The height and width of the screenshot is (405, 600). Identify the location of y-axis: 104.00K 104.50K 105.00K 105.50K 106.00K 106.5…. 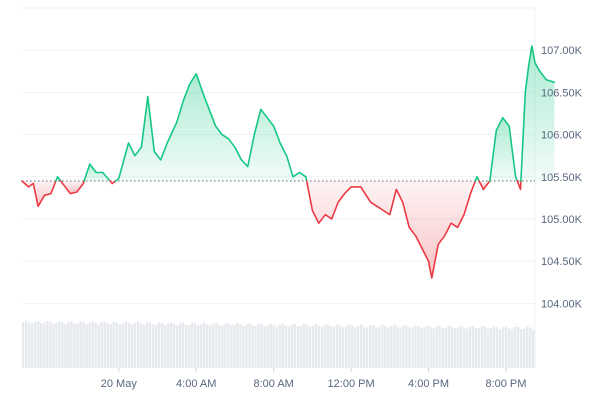
(562, 177).